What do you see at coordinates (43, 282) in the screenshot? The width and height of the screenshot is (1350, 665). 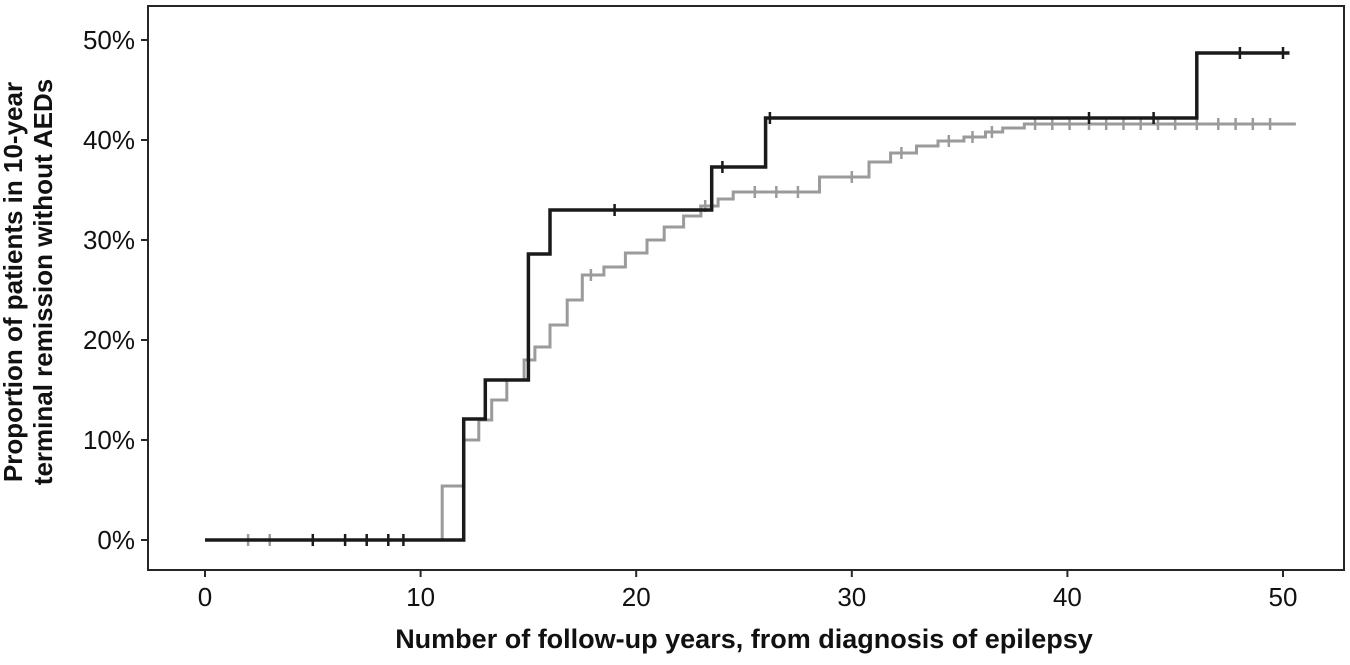 I see `y-axis-title-line2: terminal remission without AEDs` at bounding box center [43, 282].